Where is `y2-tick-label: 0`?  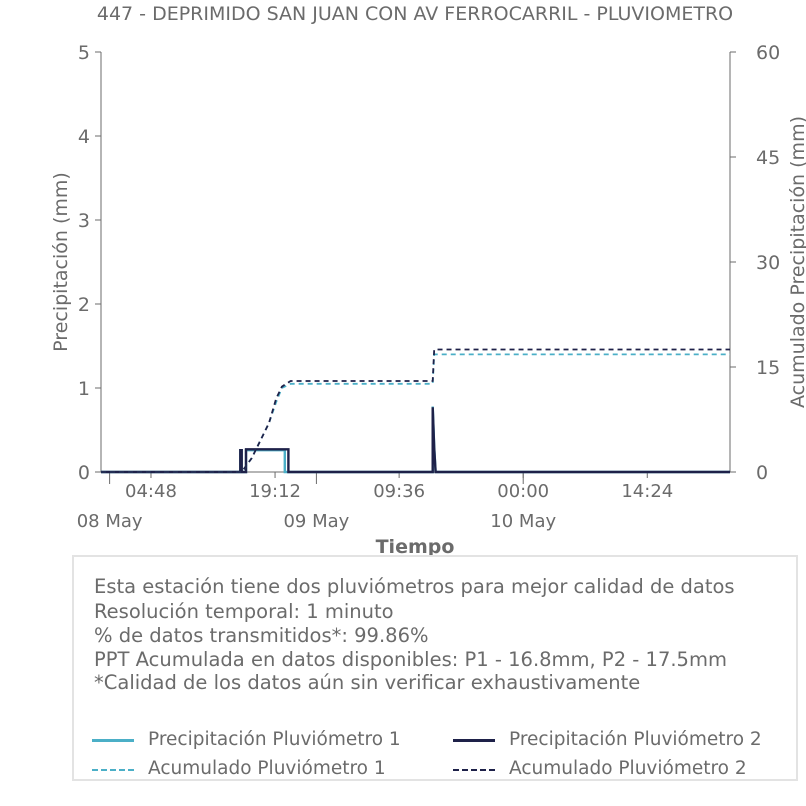 y2-tick-label: 0 is located at coordinates (762, 473).